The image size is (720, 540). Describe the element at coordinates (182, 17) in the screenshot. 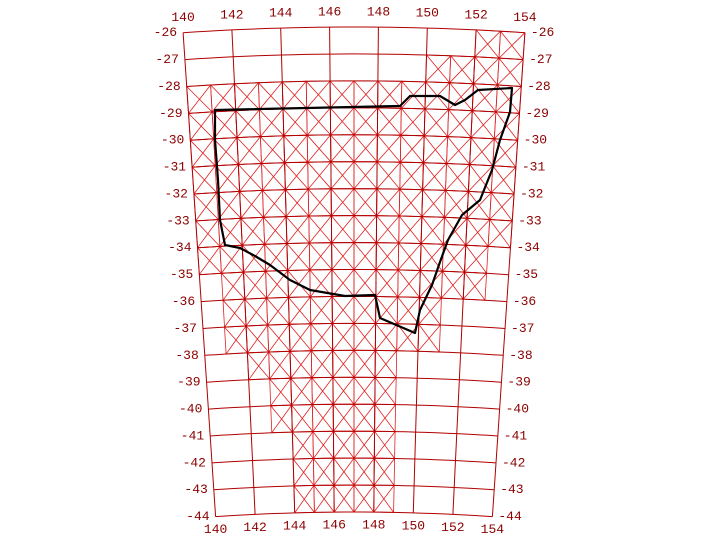

I see `lon-label-top: 140` at that location.